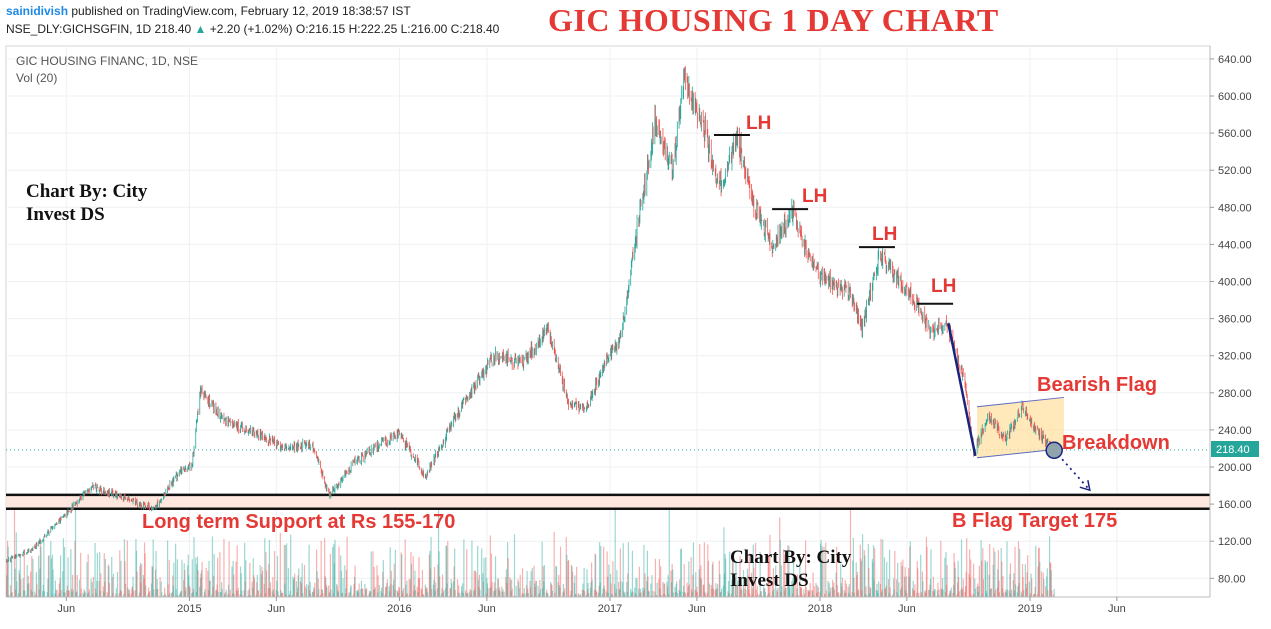 The width and height of the screenshot is (1271, 629). I want to click on x-tick-label: Jun, so click(1117, 609).